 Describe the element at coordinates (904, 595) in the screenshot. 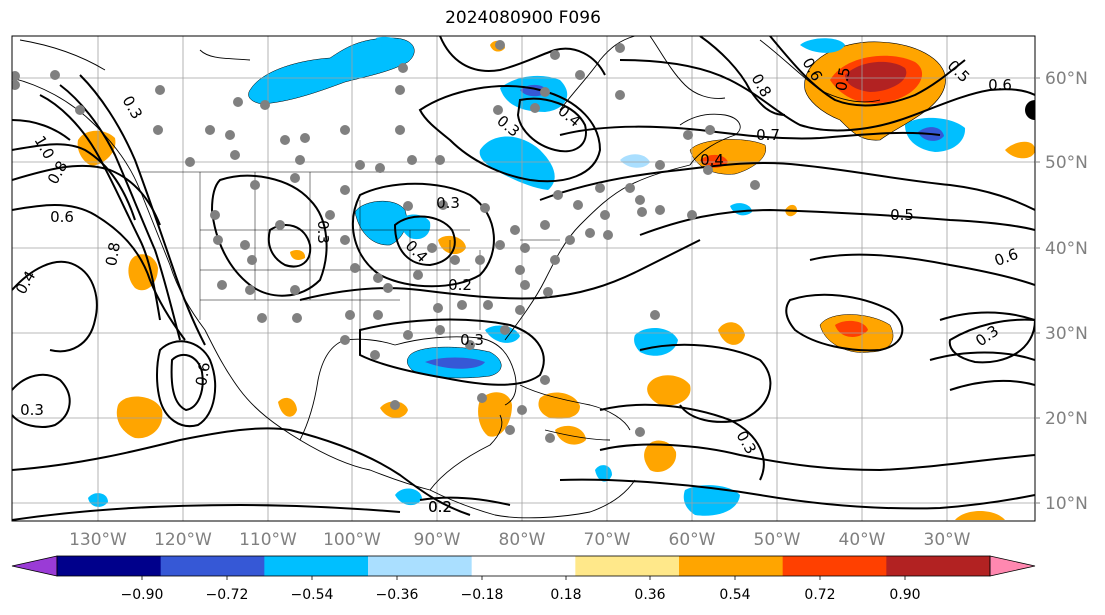

I see `colorbar-tick-label: 0.90` at that location.